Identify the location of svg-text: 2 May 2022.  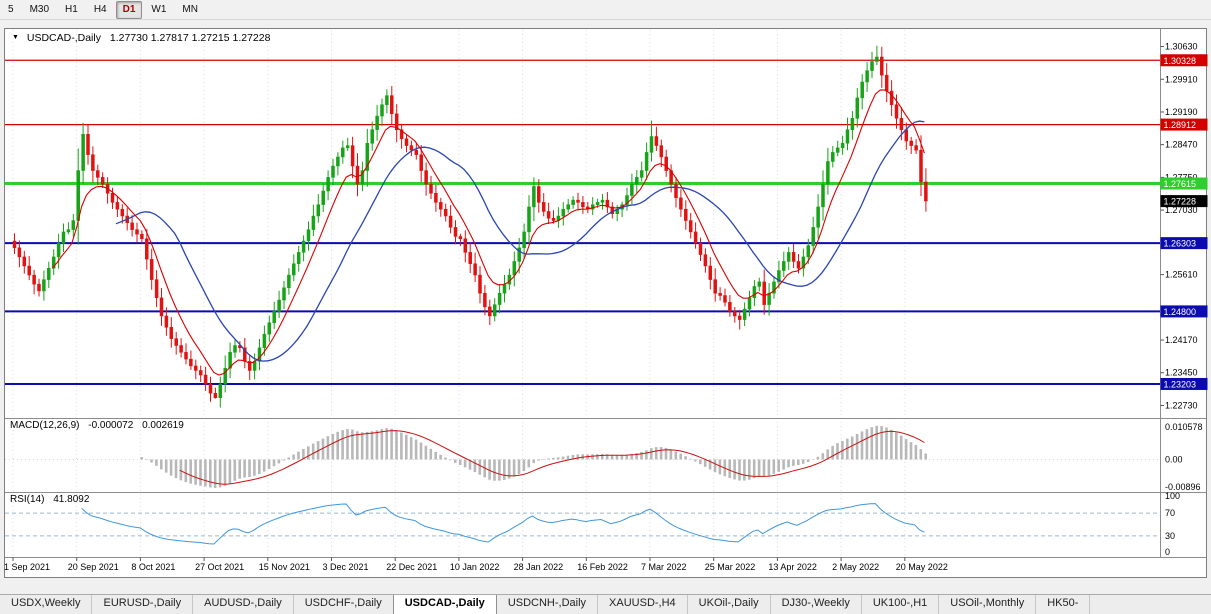
(855, 567).